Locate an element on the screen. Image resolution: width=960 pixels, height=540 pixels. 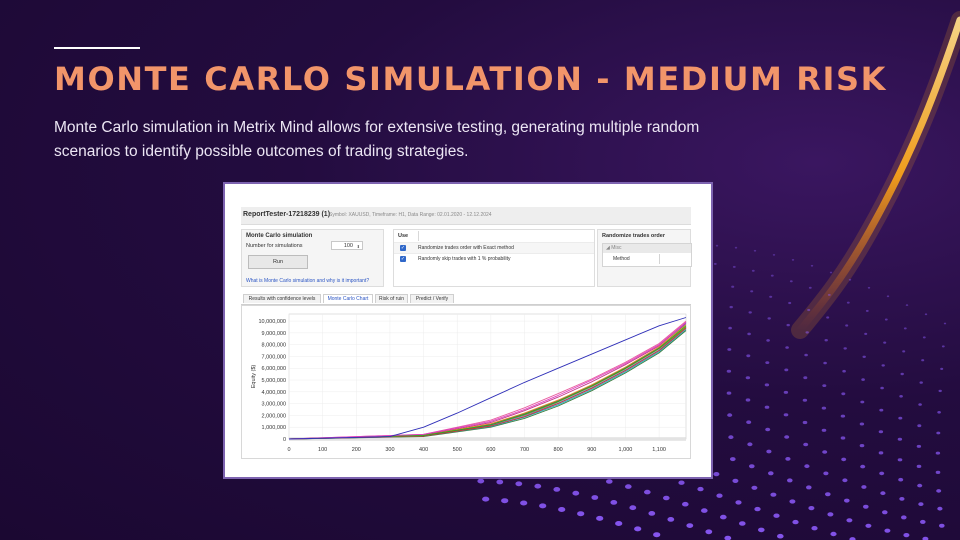
x-tick-label: 1,000 is located at coordinates (626, 450).